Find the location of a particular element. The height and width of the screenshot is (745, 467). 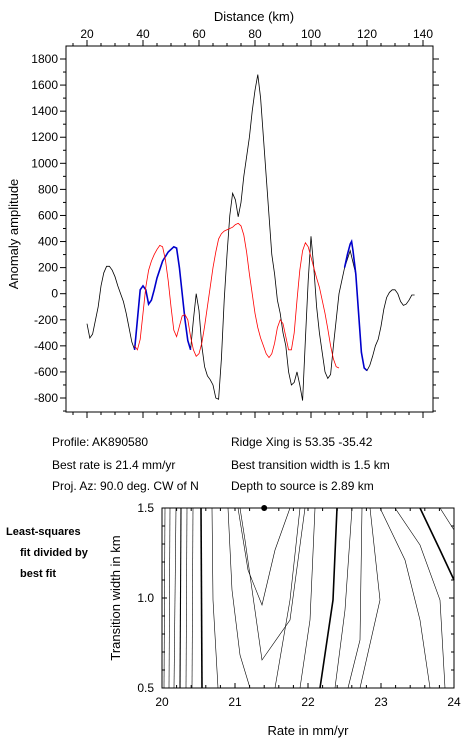

top-y-tick-label: -800 is located at coordinates (46, 398).